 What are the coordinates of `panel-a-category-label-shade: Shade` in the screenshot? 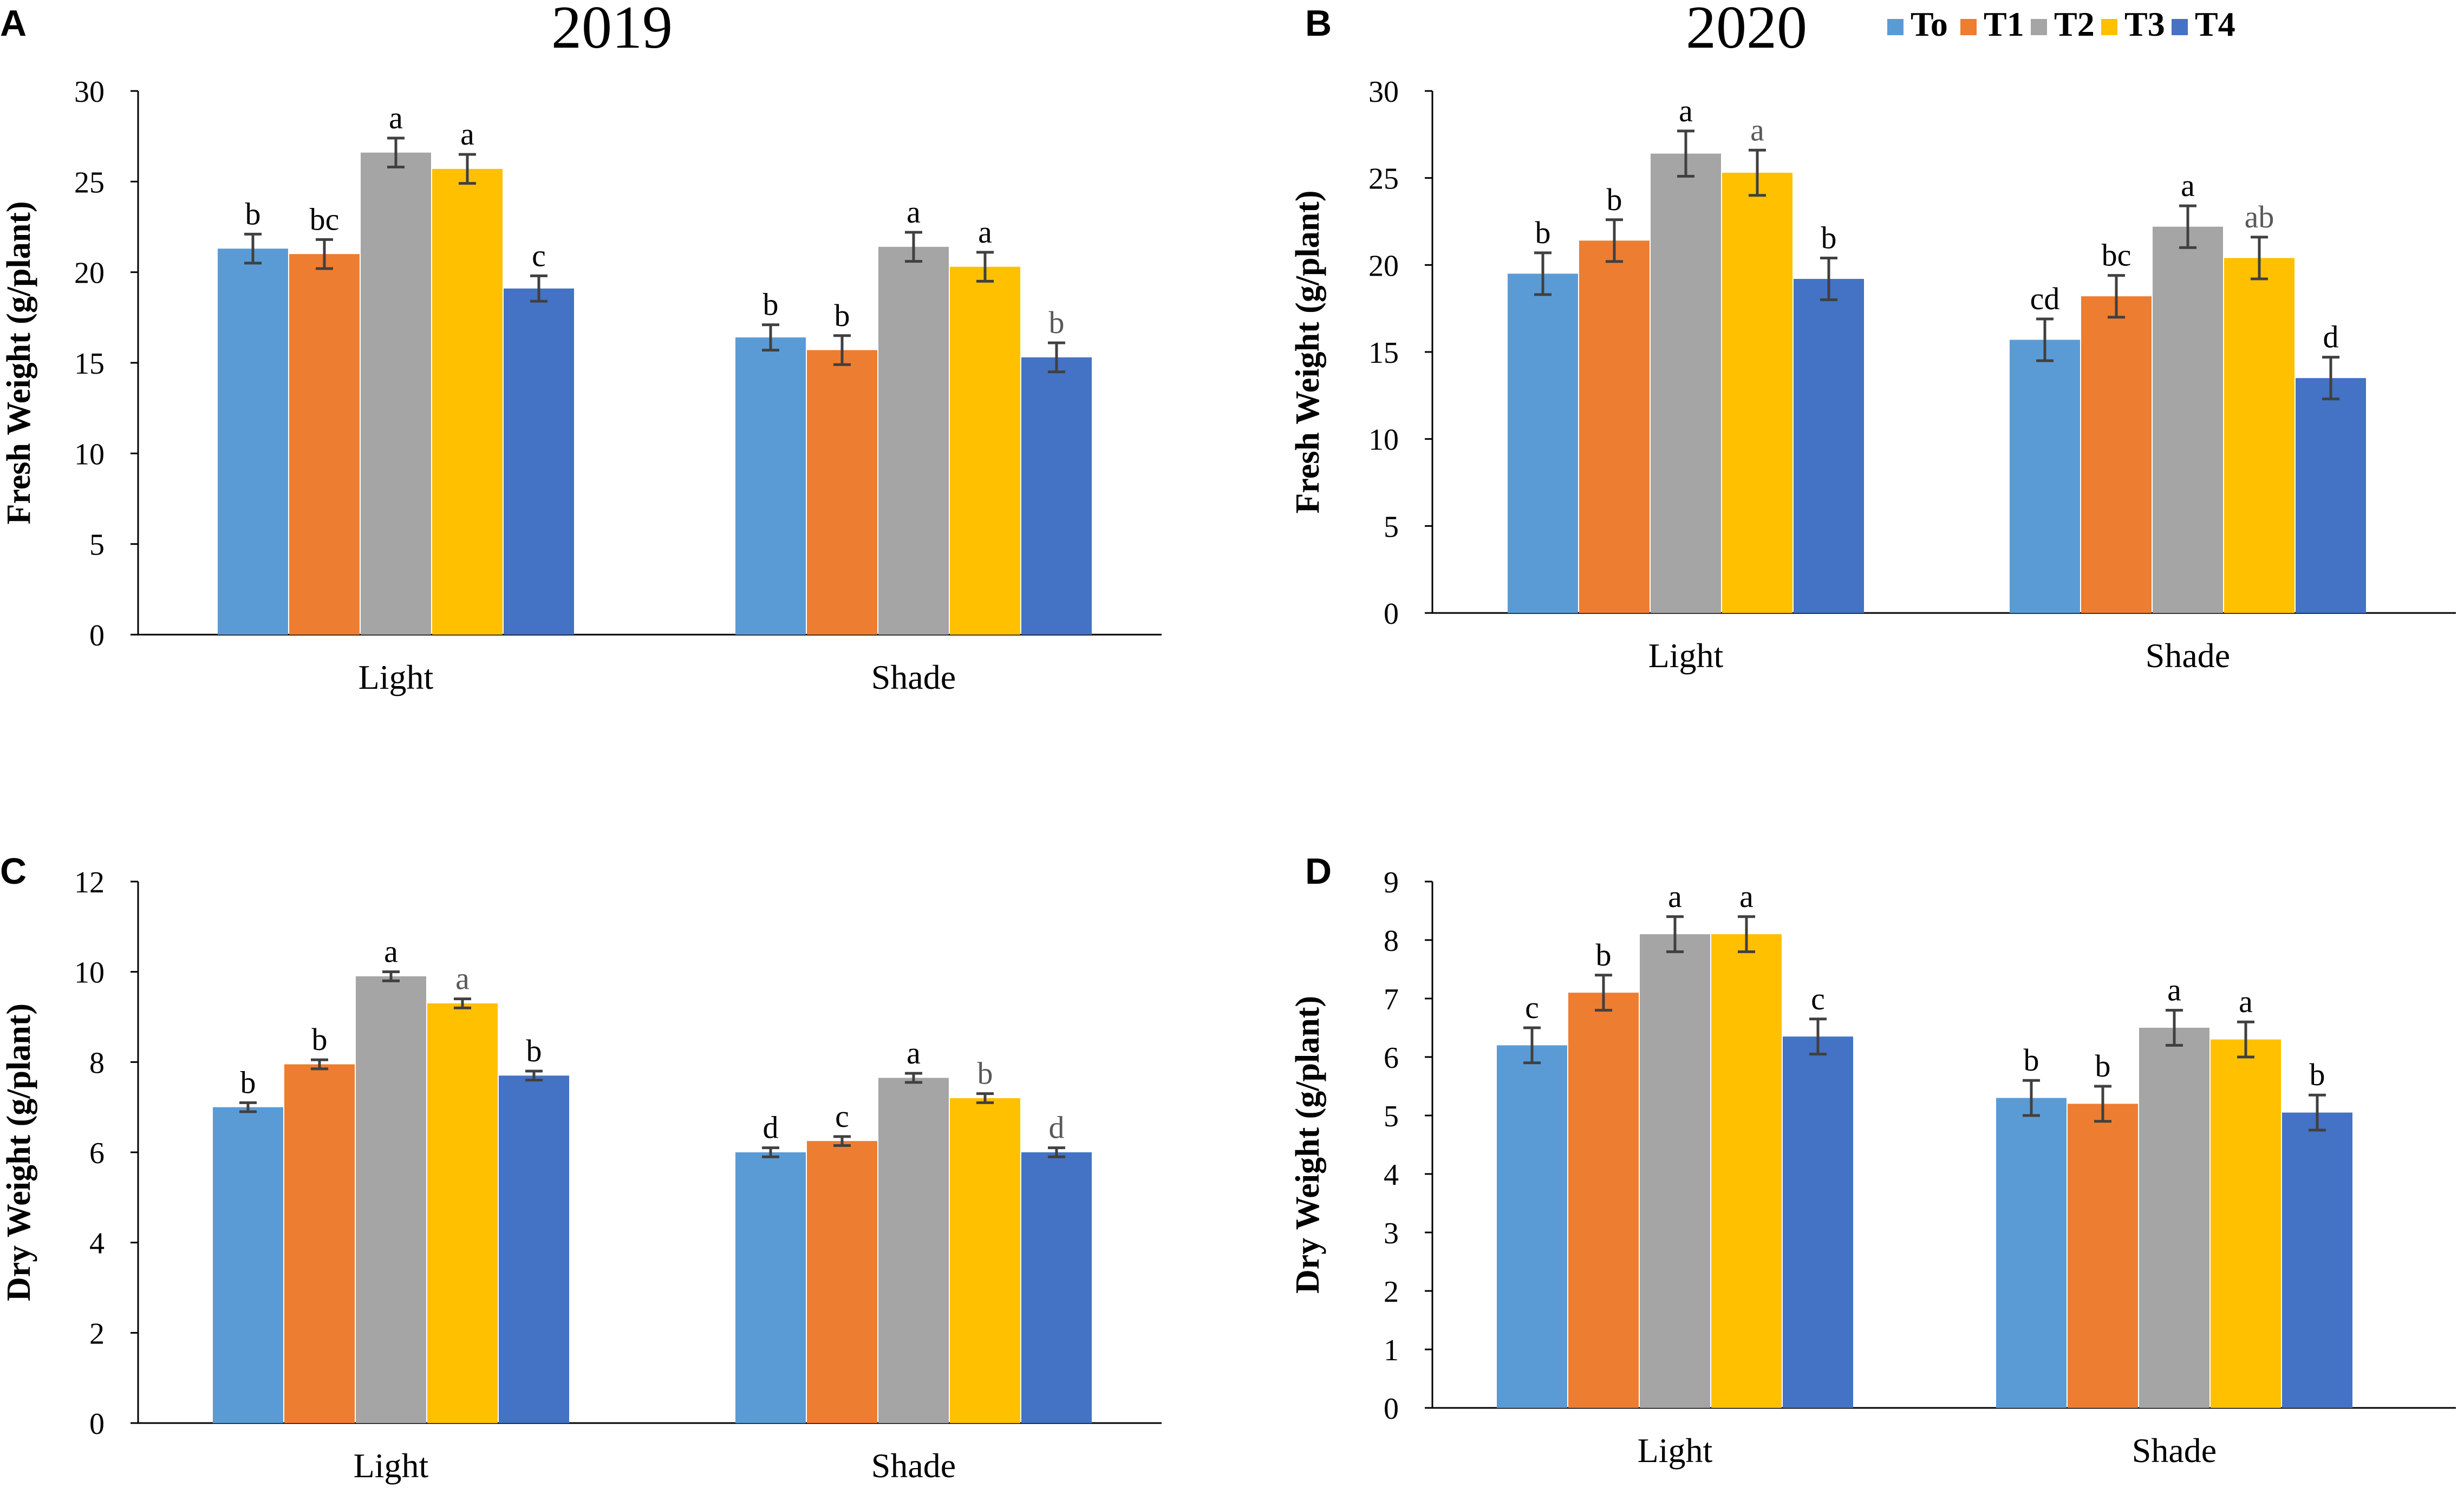 It's located at (913, 677).